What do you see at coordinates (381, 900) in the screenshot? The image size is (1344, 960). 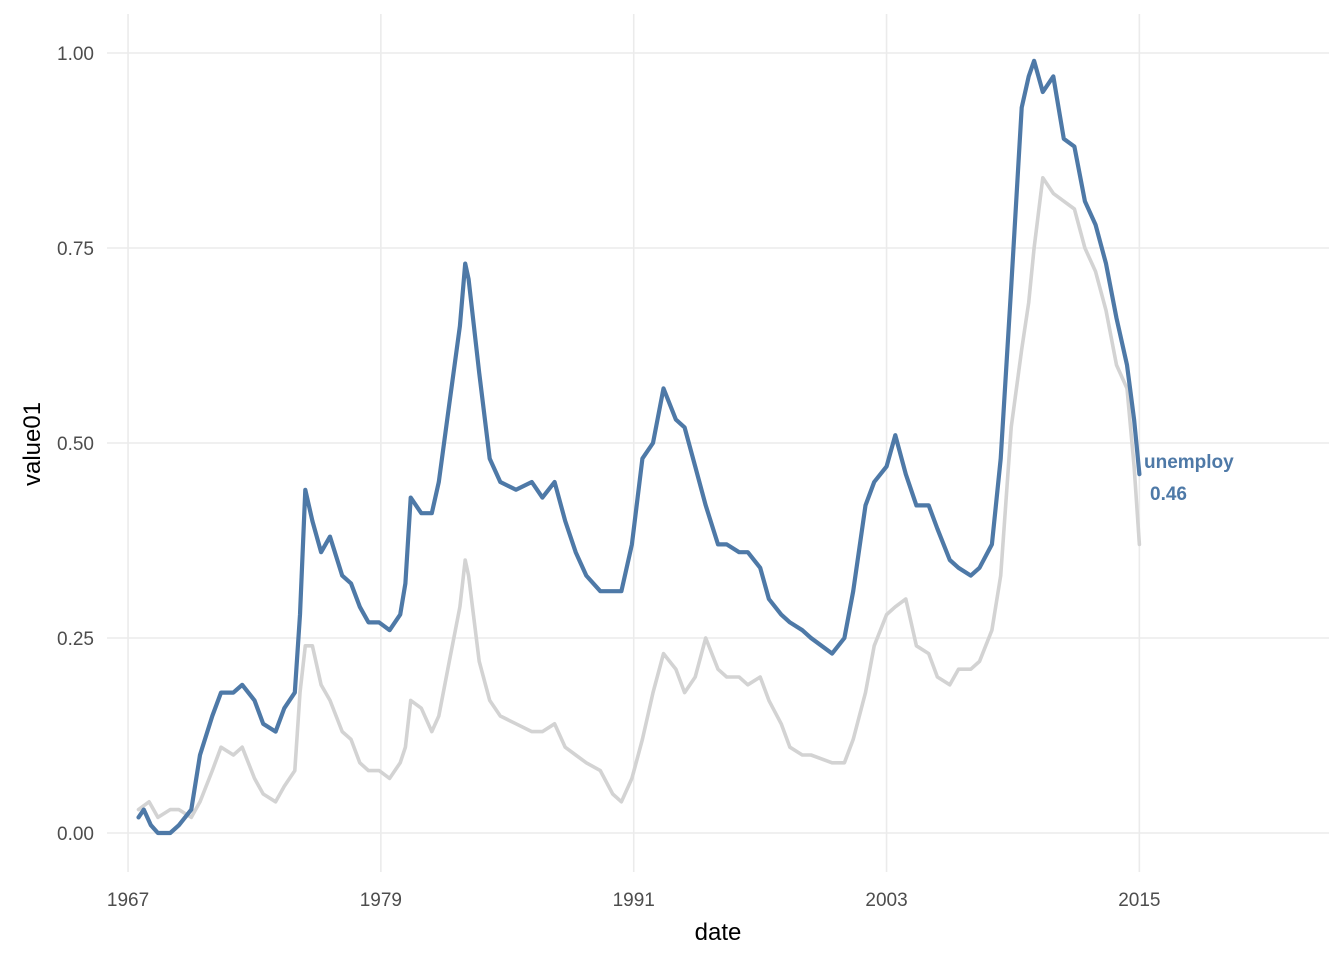 I see `x-tick-label: 1979` at bounding box center [381, 900].